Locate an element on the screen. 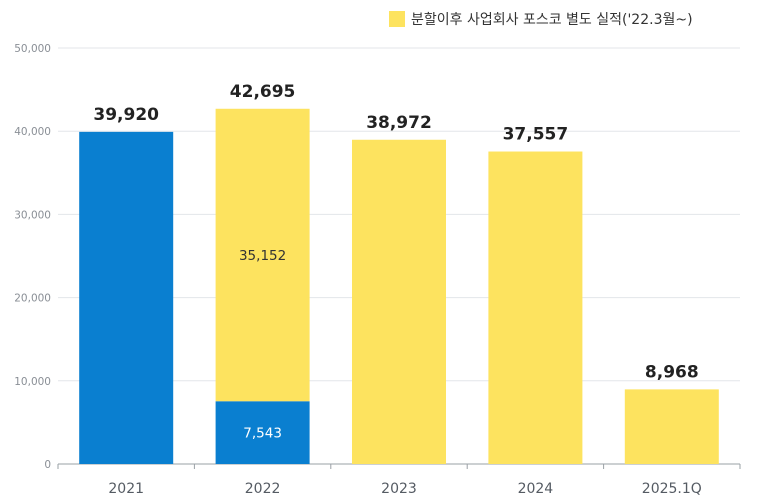 The height and width of the screenshot is (502, 762). bar-total-label: 39,920 is located at coordinates (126, 115).